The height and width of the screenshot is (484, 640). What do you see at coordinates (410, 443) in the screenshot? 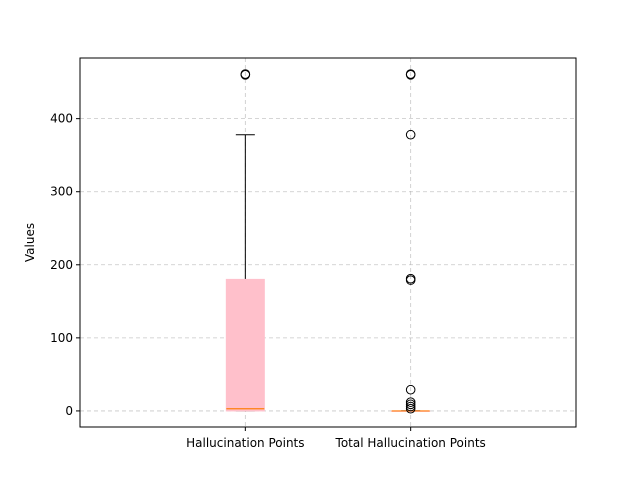
I see `x-tick-label: Total Hallucination Points` at bounding box center [410, 443].